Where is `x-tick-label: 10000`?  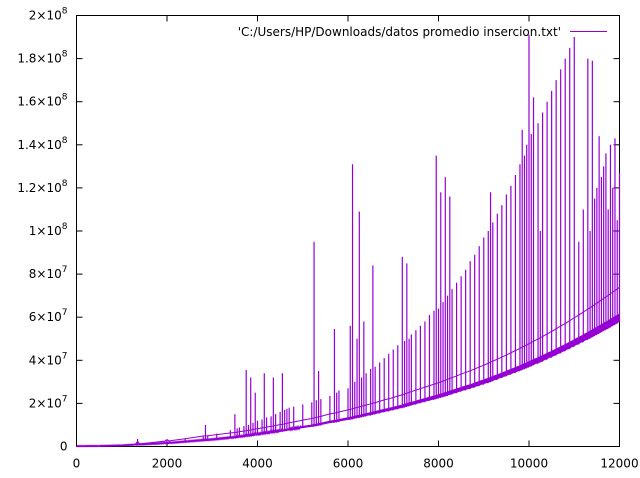 x-tick-label: 10000 is located at coordinates (529, 464).